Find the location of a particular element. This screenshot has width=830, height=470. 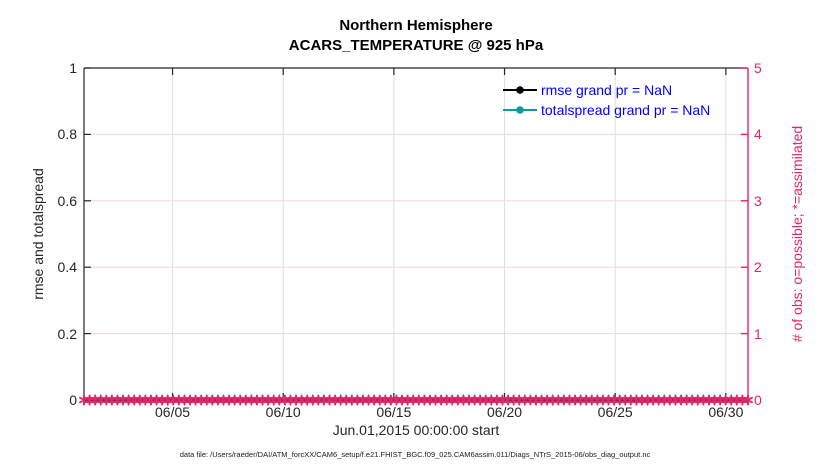

left-y-tick-label: 0.2 is located at coordinates (67, 333).